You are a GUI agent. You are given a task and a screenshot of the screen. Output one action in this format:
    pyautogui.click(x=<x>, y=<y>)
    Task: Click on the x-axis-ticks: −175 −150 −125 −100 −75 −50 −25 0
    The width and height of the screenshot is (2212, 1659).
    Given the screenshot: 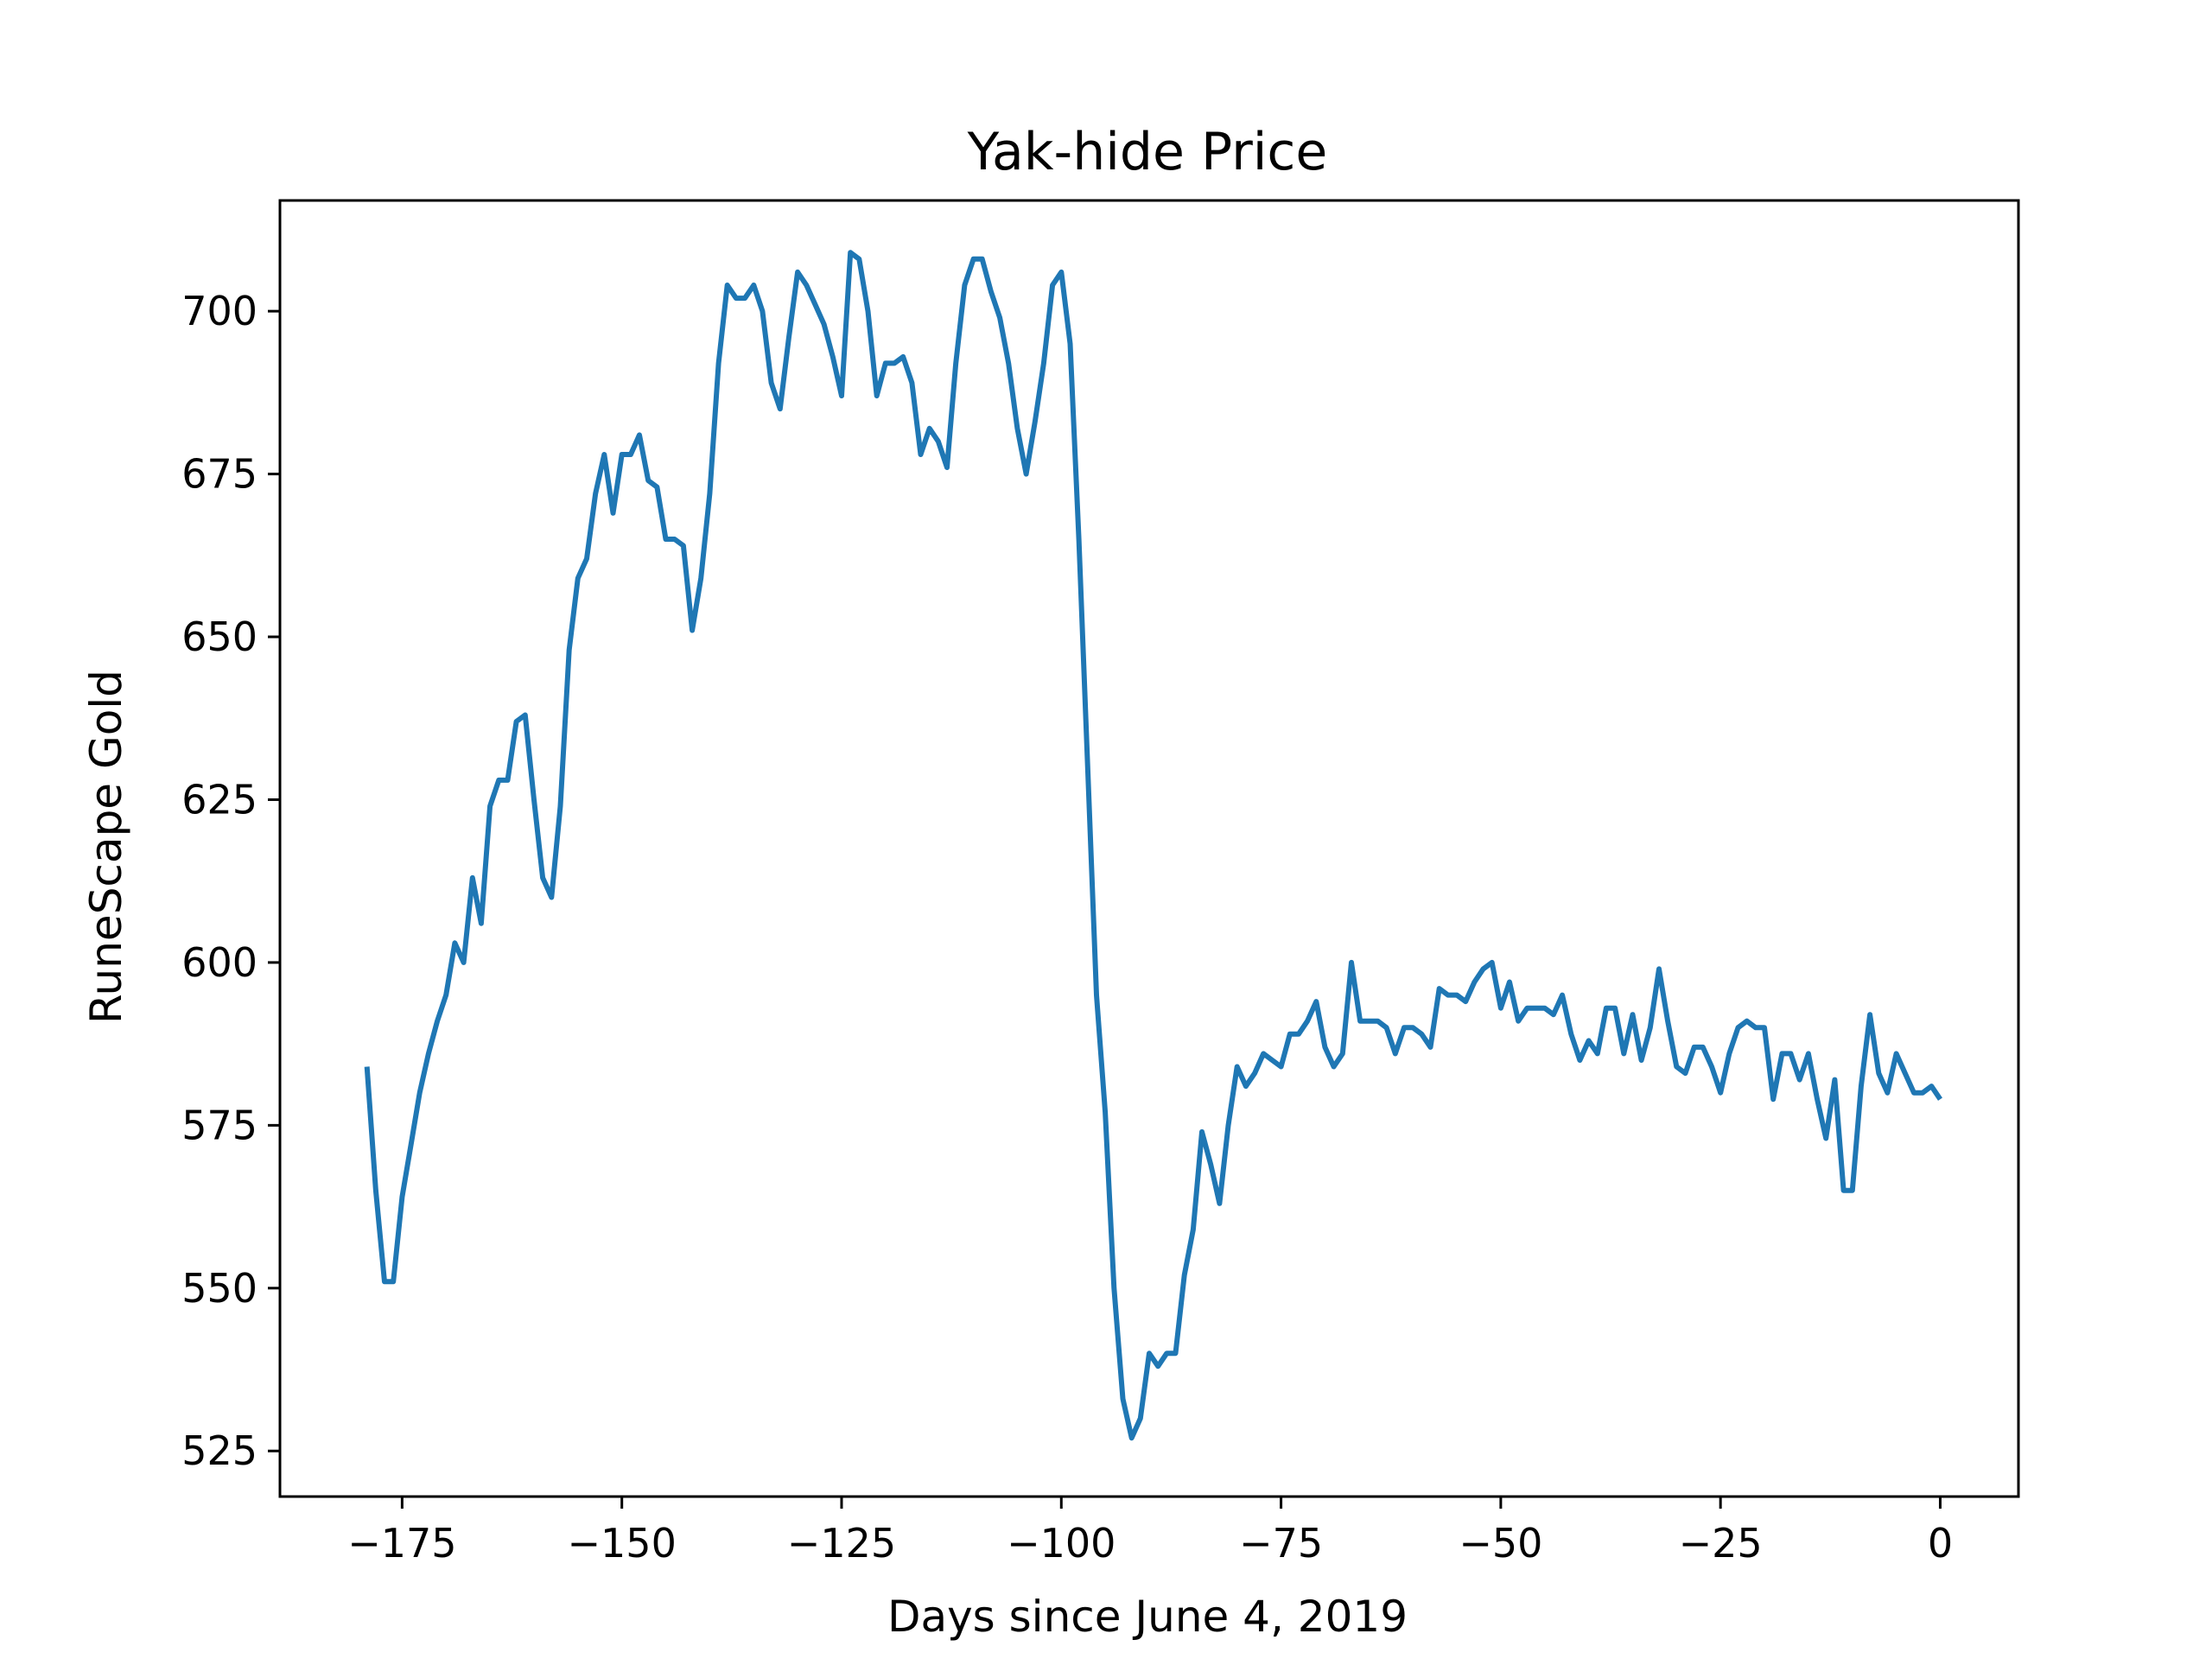 What is the action you would take?
    pyautogui.click(x=1150, y=1532)
    